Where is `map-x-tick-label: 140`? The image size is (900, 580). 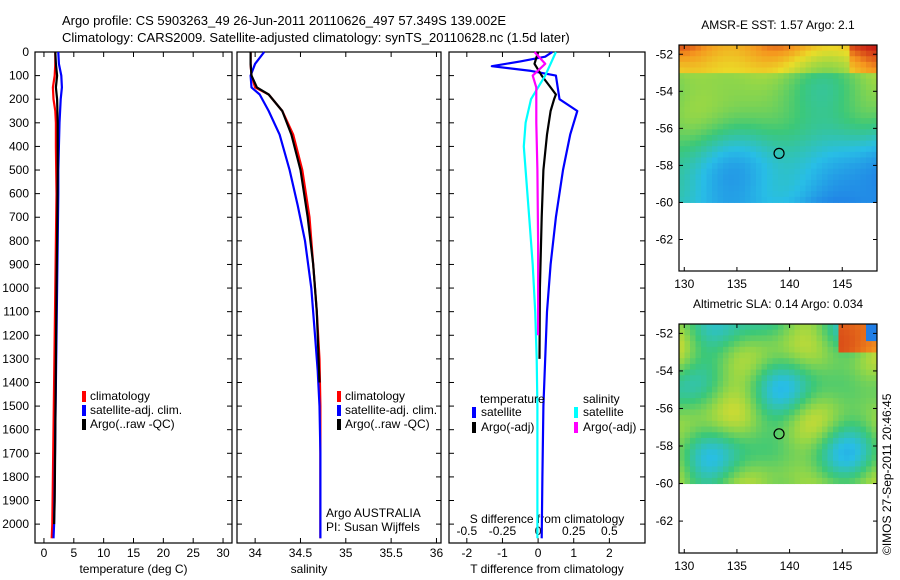 map-x-tick-label: 140 is located at coordinates (790, 566).